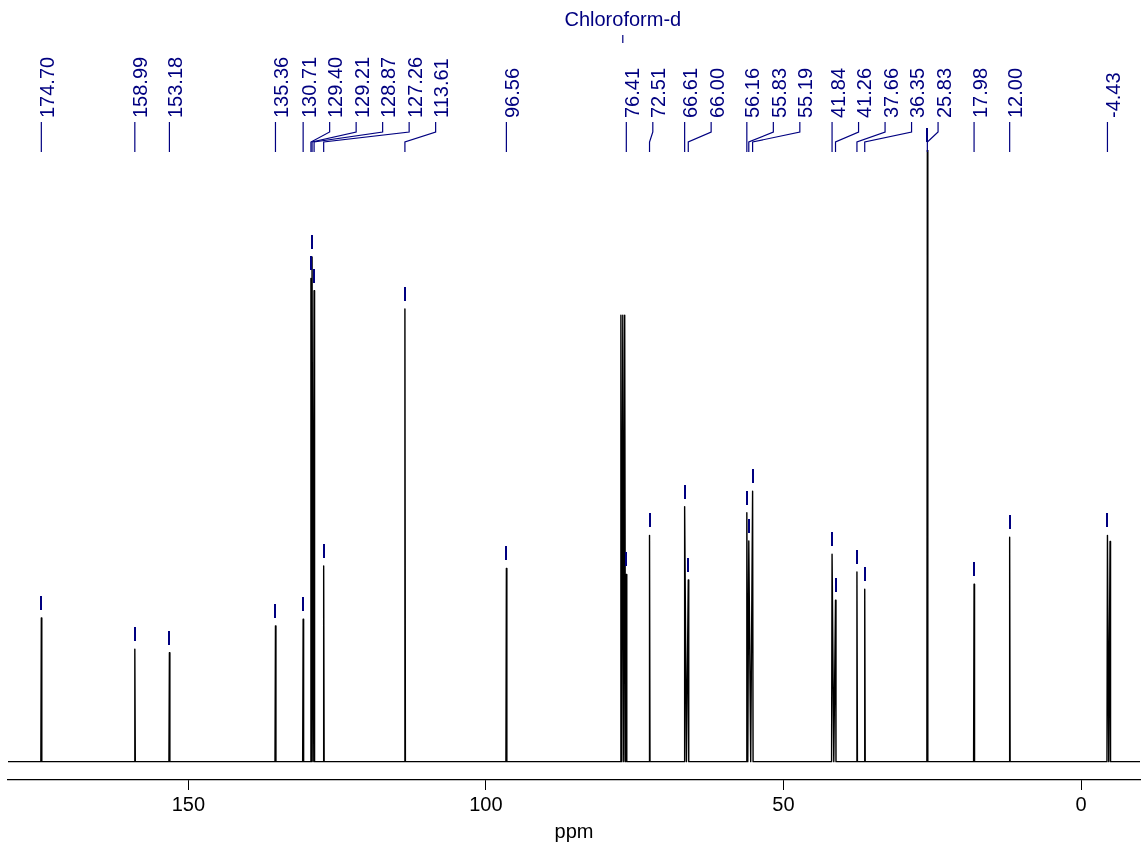 The image size is (1144, 848). Describe the element at coordinates (783, 803) in the screenshot. I see `x-tick-label: 50` at that location.